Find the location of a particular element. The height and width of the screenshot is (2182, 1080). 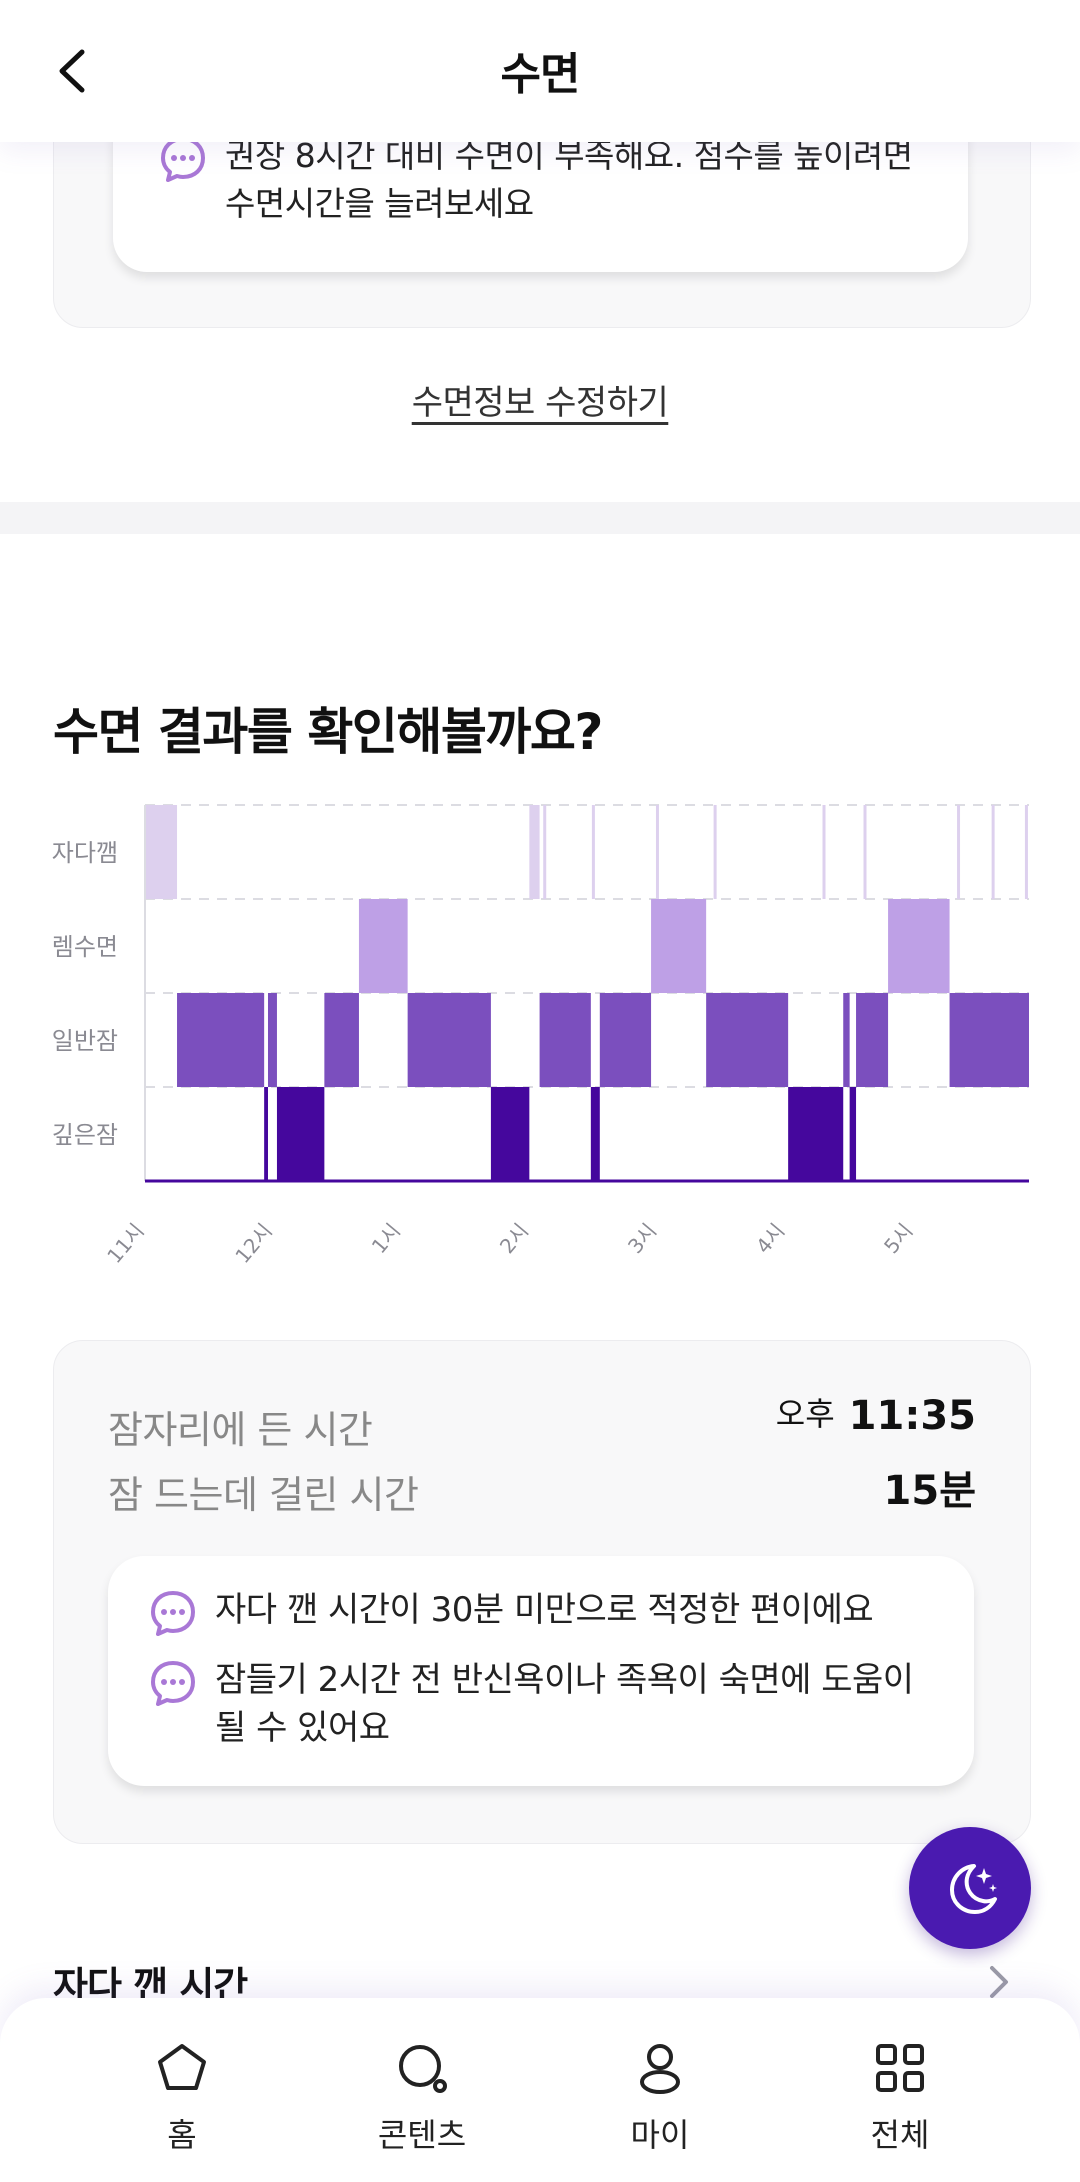

nav-item-all: 전체 is located at coordinates (900, 2098).